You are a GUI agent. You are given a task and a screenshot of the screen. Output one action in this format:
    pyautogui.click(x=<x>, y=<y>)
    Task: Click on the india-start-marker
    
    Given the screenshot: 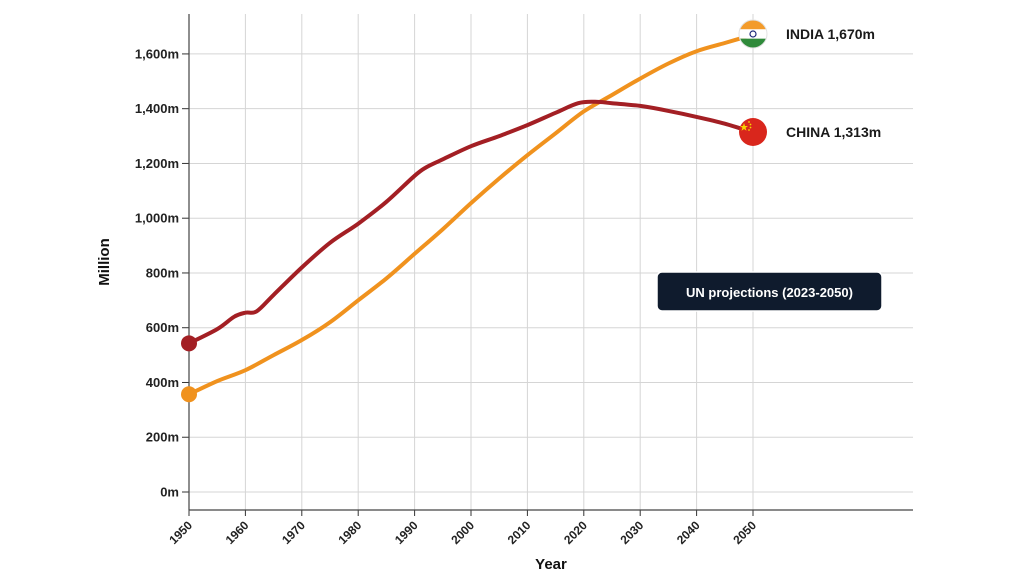 What is the action you would take?
    pyautogui.click(x=189, y=394)
    